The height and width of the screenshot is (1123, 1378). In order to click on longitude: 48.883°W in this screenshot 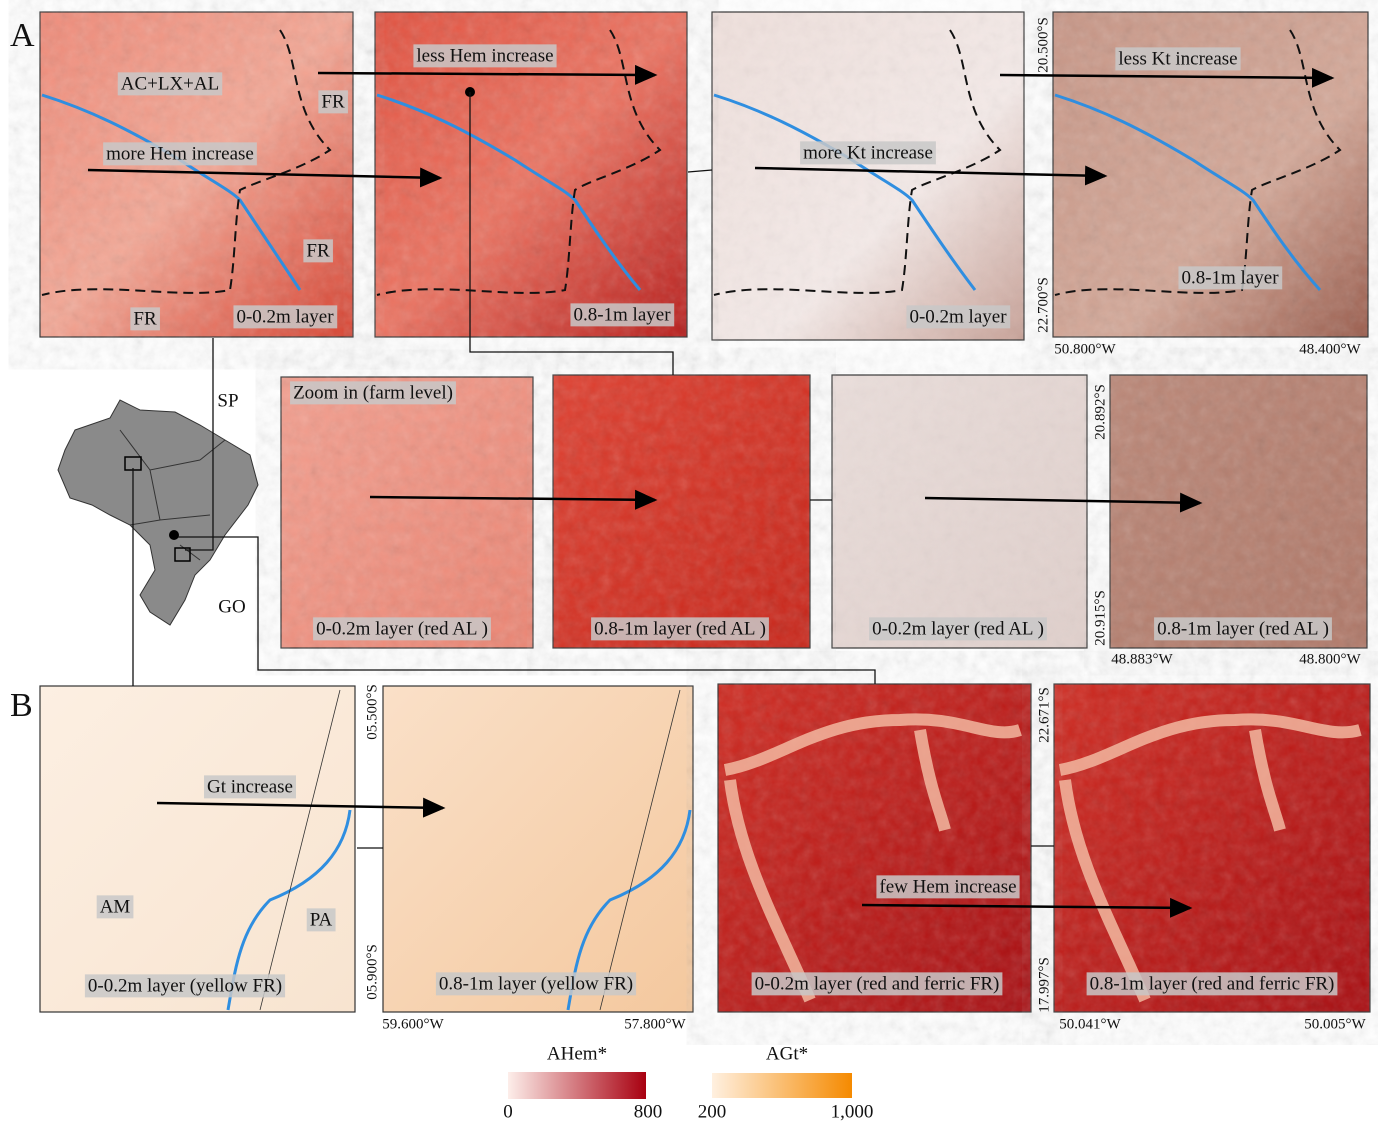, I will do `click(1142, 659)`.